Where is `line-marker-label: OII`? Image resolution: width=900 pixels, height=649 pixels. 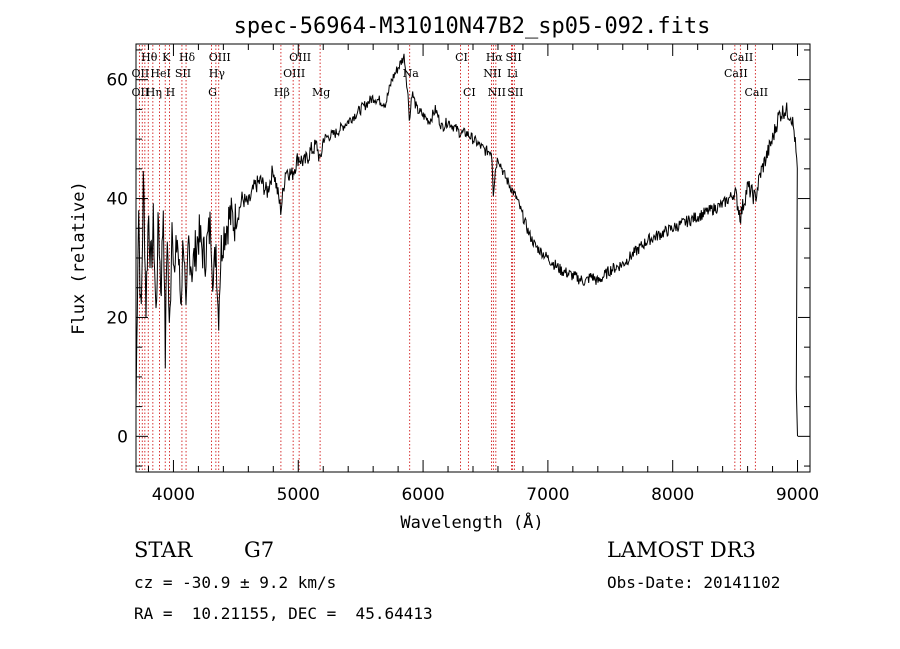
line-marker-label: OII is located at coordinates (141, 73).